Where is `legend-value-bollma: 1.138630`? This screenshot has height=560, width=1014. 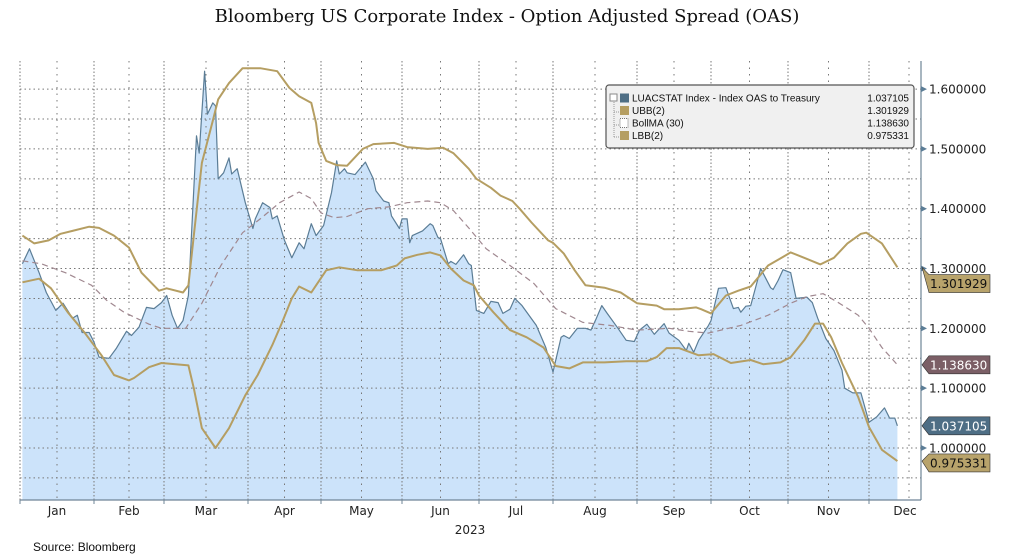 legend-value-bollma: 1.138630 is located at coordinates (888, 124).